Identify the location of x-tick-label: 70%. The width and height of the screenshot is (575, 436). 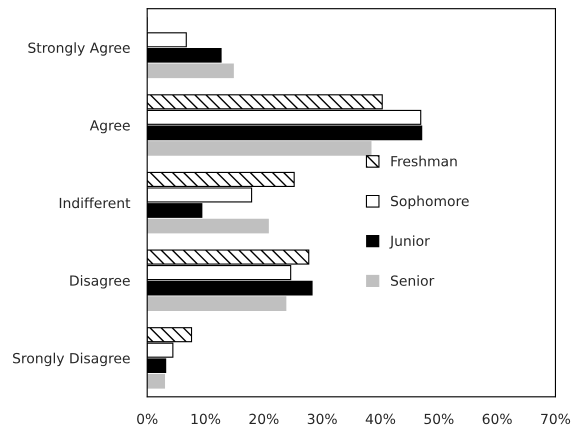
(555, 419).